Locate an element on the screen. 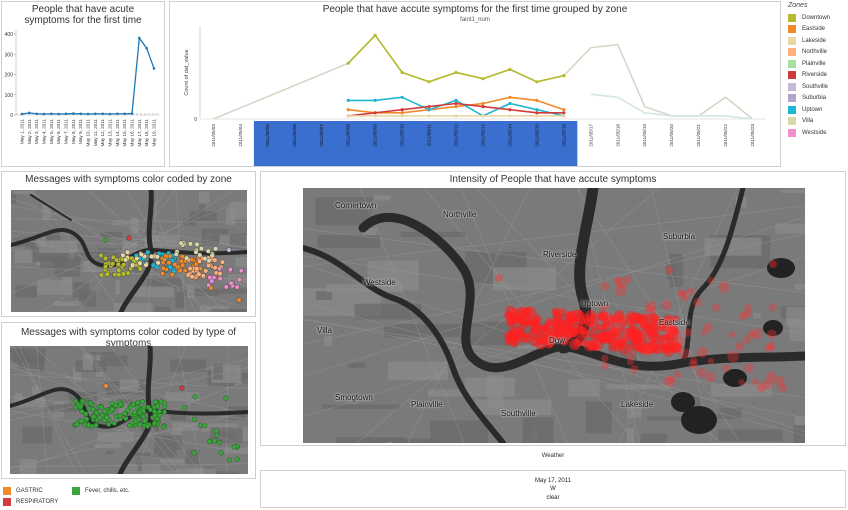 Image resolution: width=848 pixels, height=510 pixels. legend-item-villa: Villa is located at coordinates (817, 121).